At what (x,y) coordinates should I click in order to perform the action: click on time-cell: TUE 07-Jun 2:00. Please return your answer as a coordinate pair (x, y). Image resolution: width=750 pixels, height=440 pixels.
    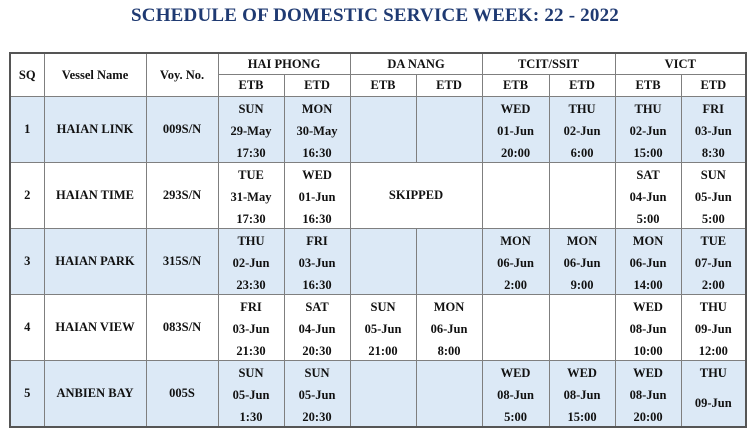
    Looking at the image, I should click on (713, 261).